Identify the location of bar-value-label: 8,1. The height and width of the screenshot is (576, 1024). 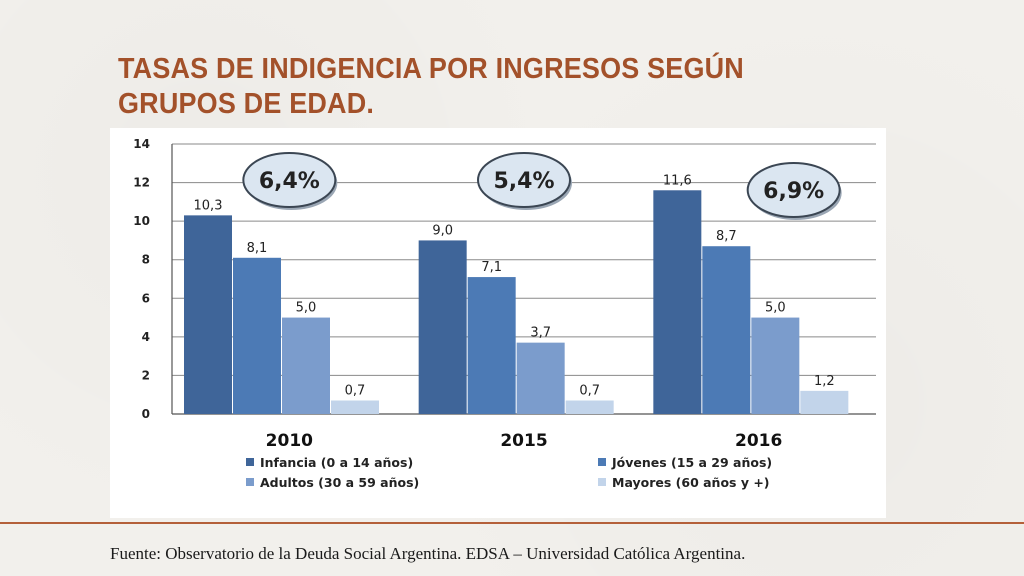
(257, 248).